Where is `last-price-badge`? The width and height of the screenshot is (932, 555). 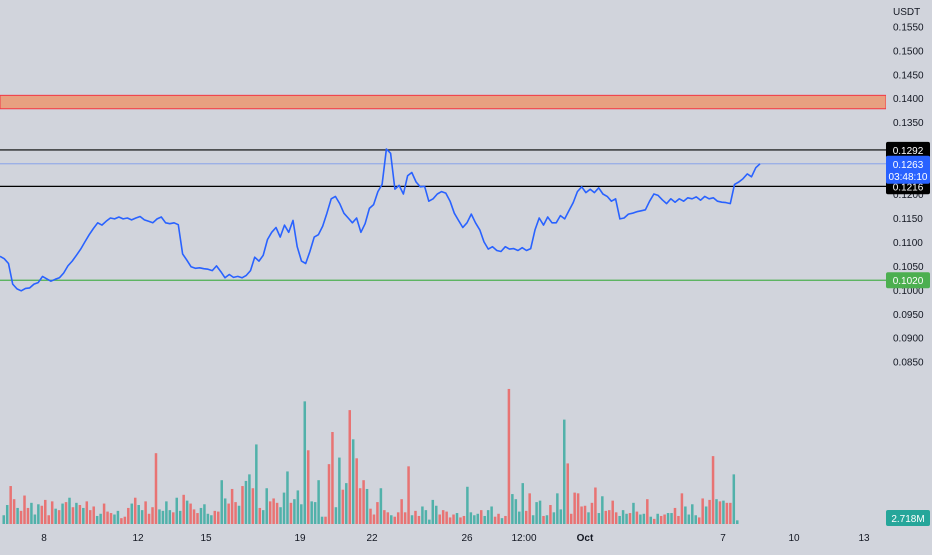 last-price-badge is located at coordinates (908, 169).